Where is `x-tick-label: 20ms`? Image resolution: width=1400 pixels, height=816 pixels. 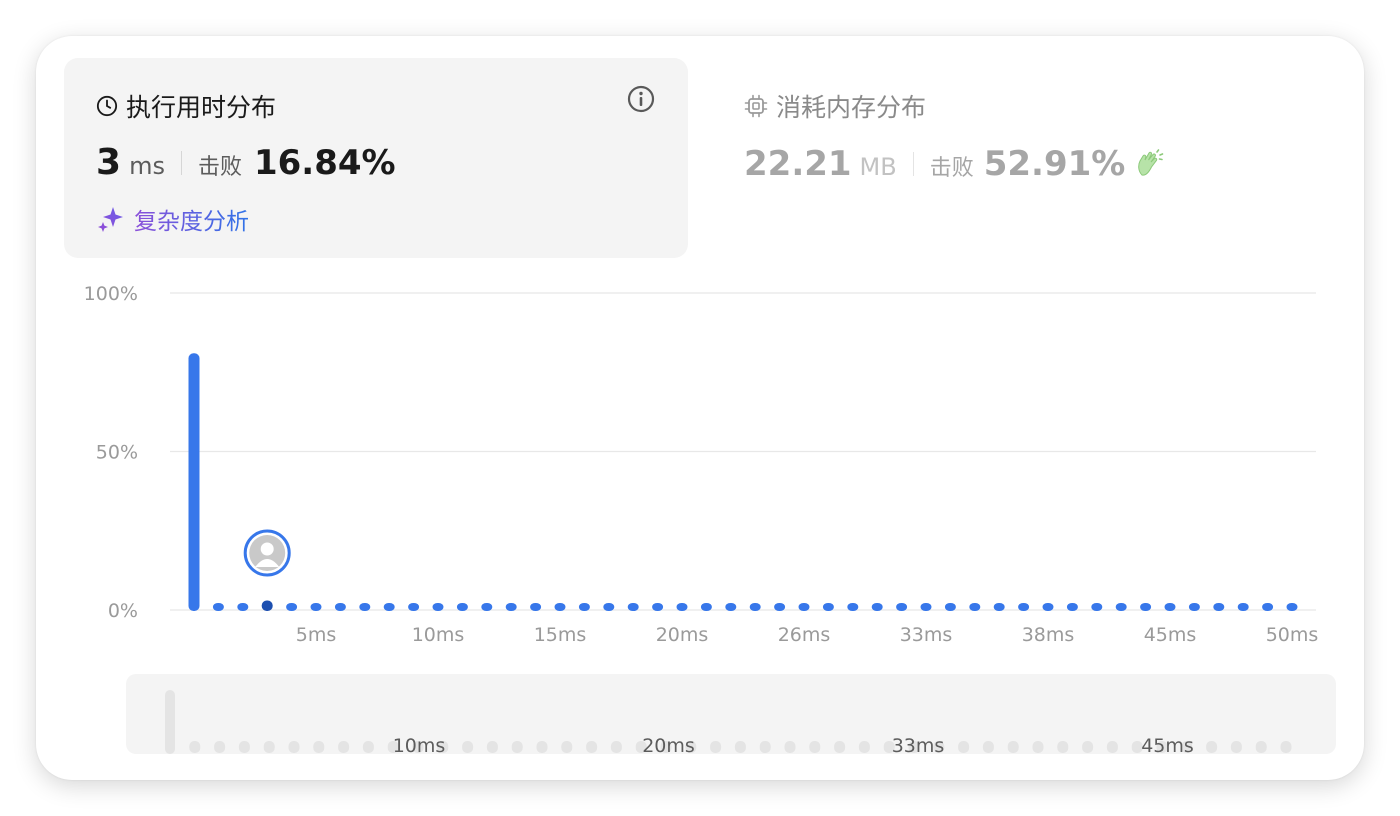 x-tick-label: 20ms is located at coordinates (682, 635).